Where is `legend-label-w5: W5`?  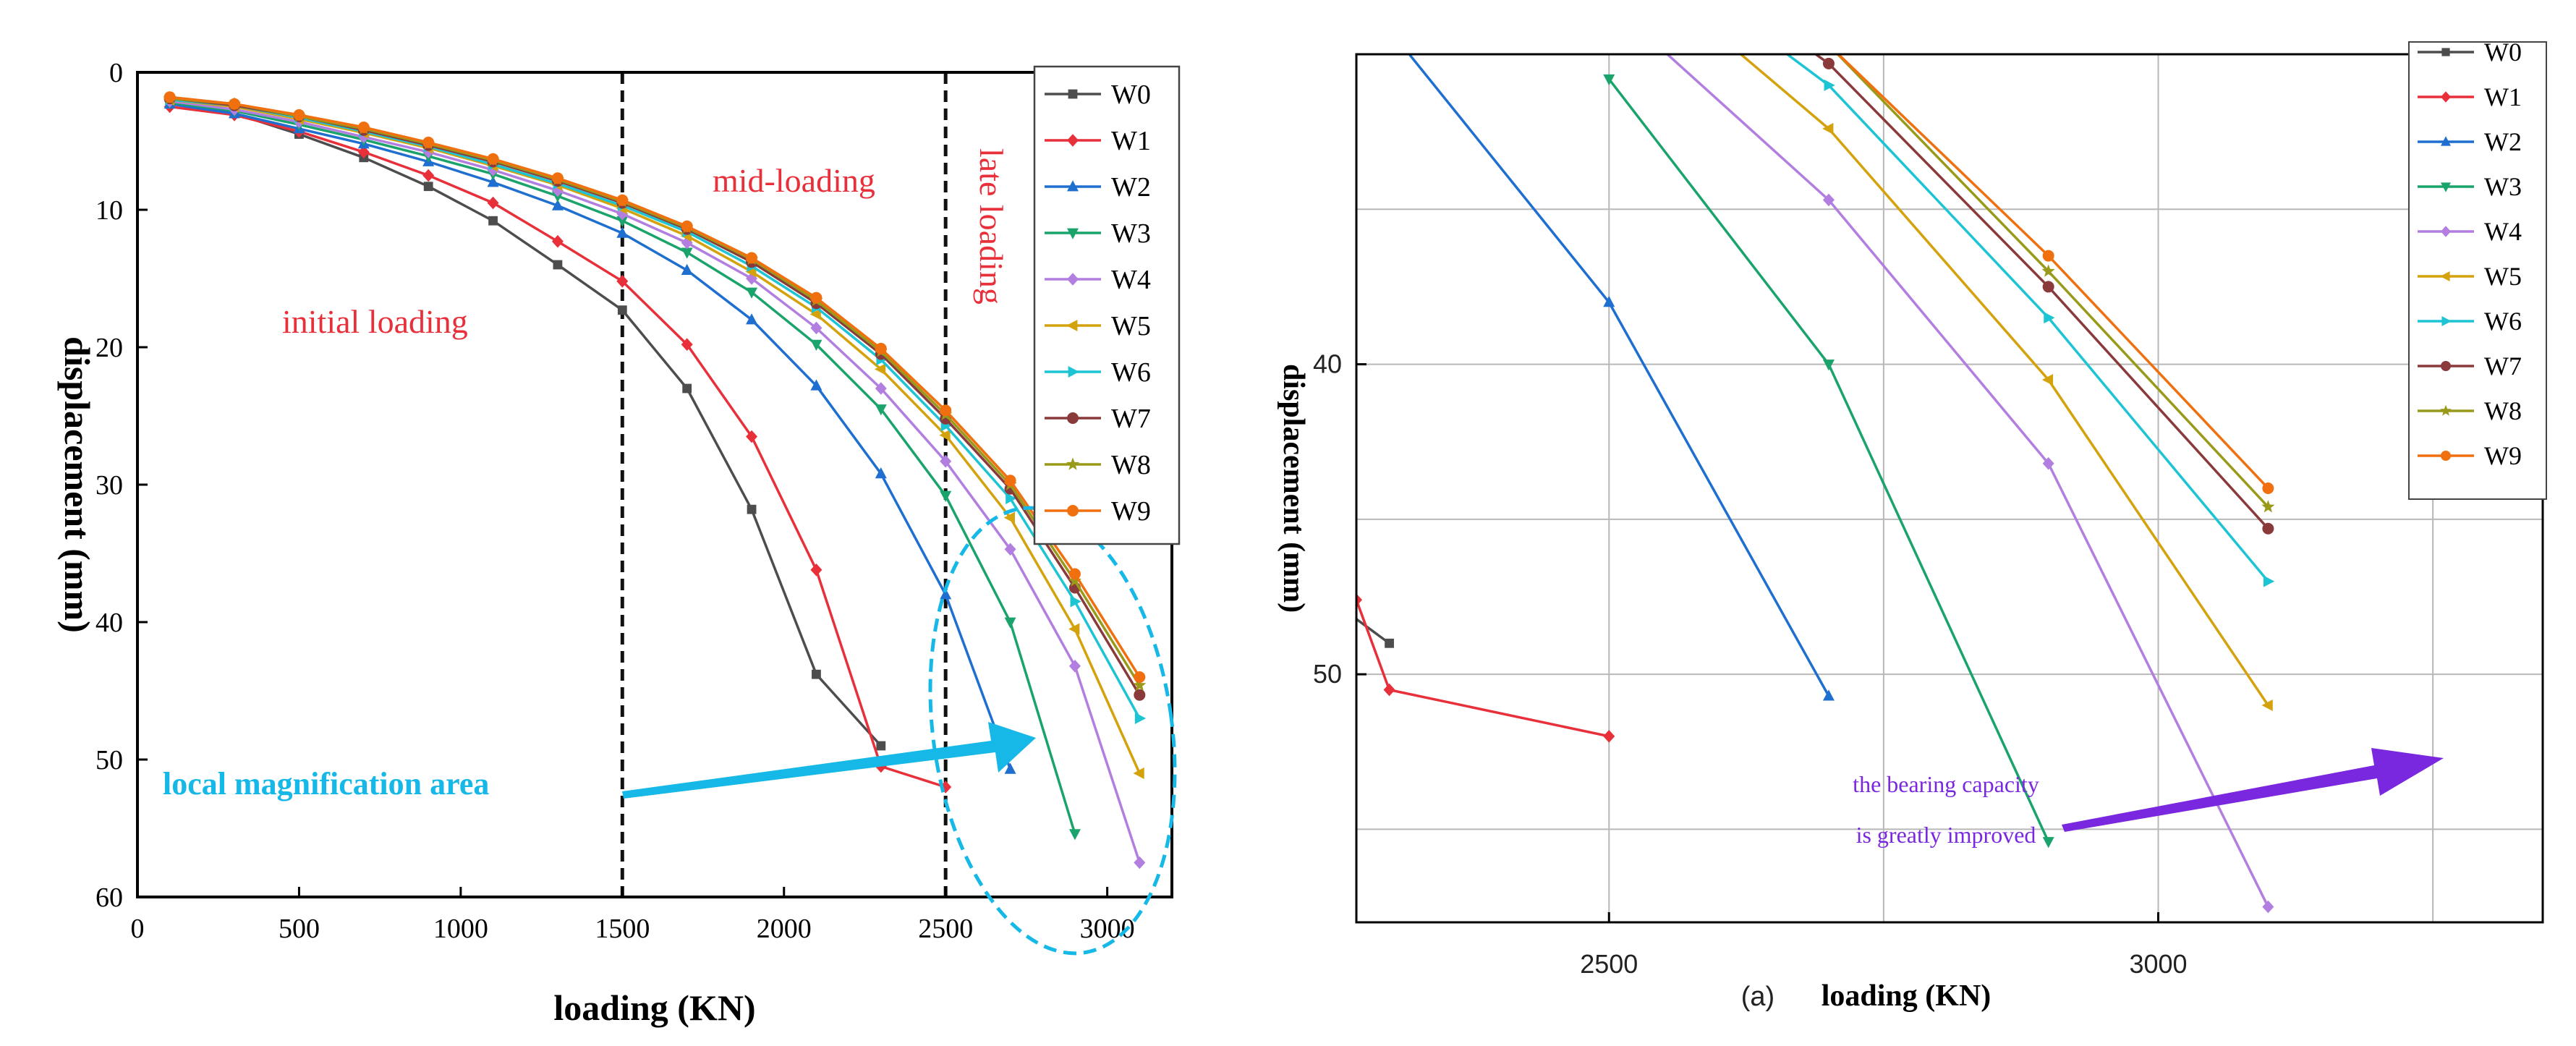
legend-label-w5: W5 is located at coordinates (1131, 326).